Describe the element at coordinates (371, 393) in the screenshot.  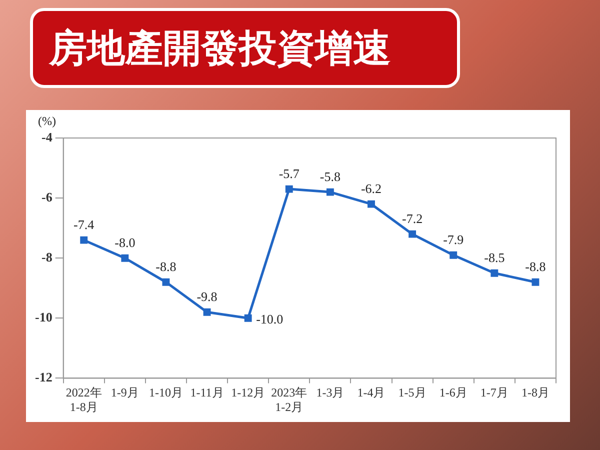
I see `x-tick-label: 1-4月` at that location.